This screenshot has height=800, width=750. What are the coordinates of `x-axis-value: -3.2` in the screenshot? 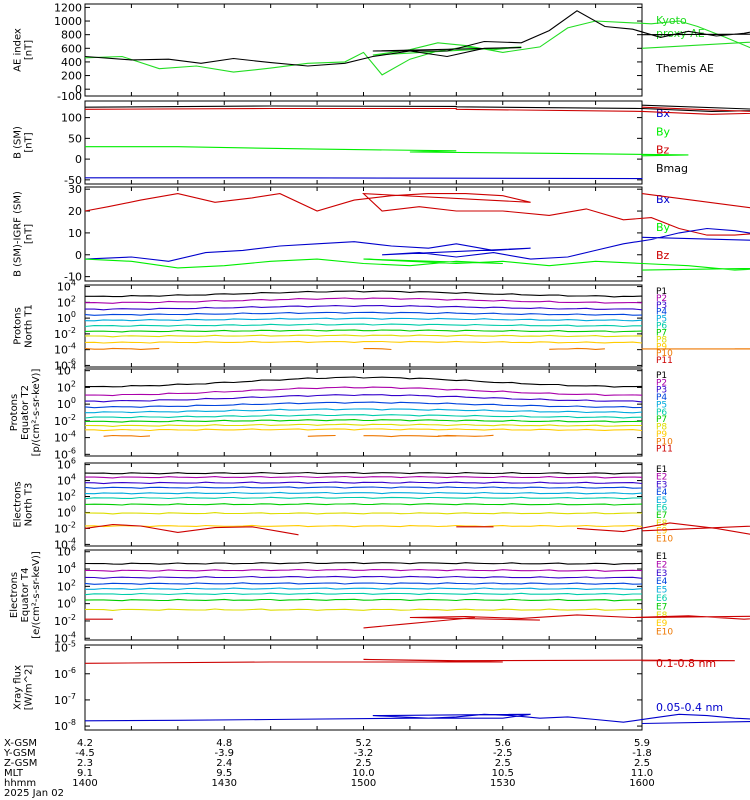 It's located at (364, 753).